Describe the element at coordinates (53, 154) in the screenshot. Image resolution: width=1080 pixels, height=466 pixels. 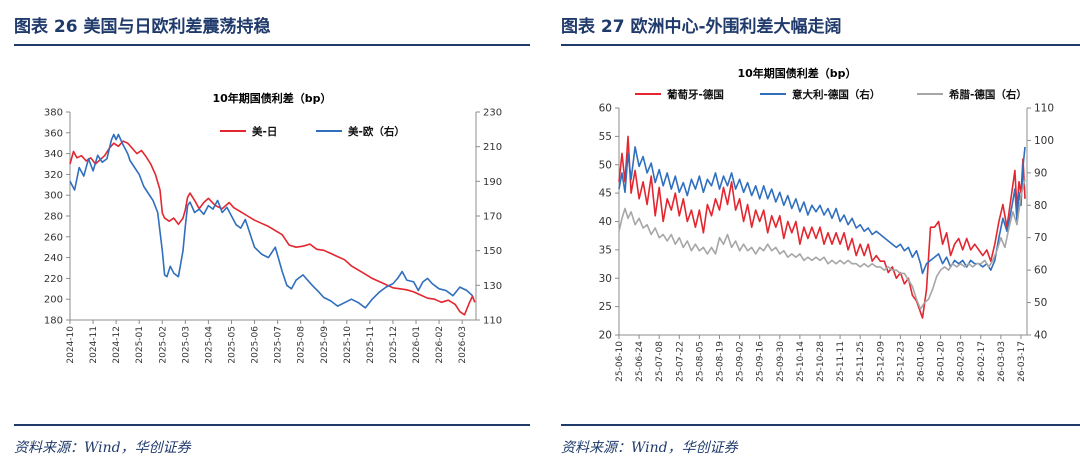
I see `y-tick-label-left: 340` at that location.